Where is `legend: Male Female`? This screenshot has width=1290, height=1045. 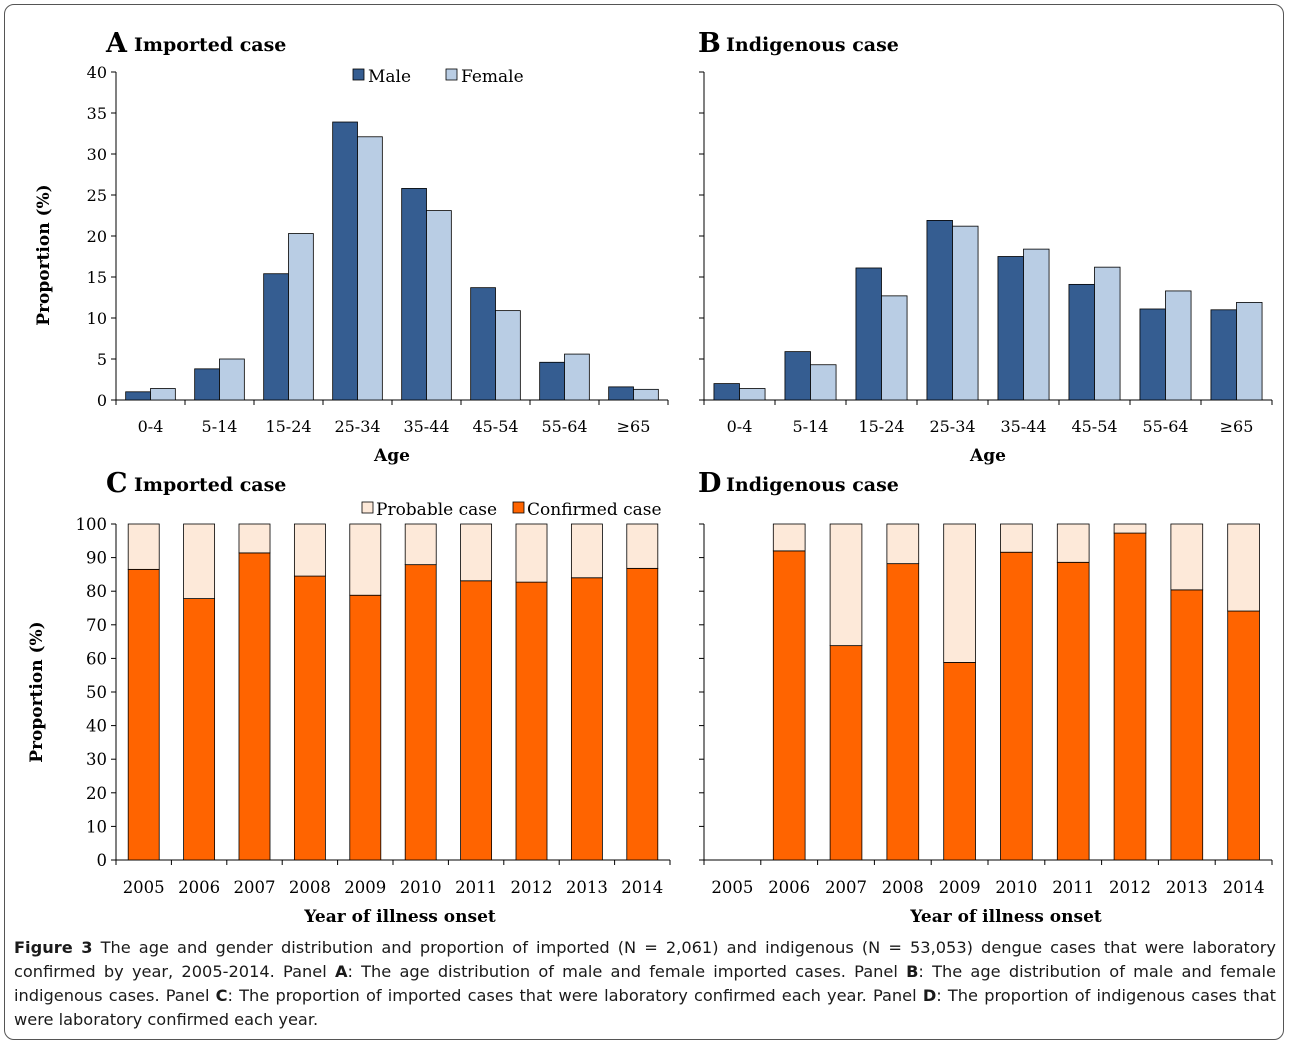
legend: Male Female is located at coordinates (438, 77).